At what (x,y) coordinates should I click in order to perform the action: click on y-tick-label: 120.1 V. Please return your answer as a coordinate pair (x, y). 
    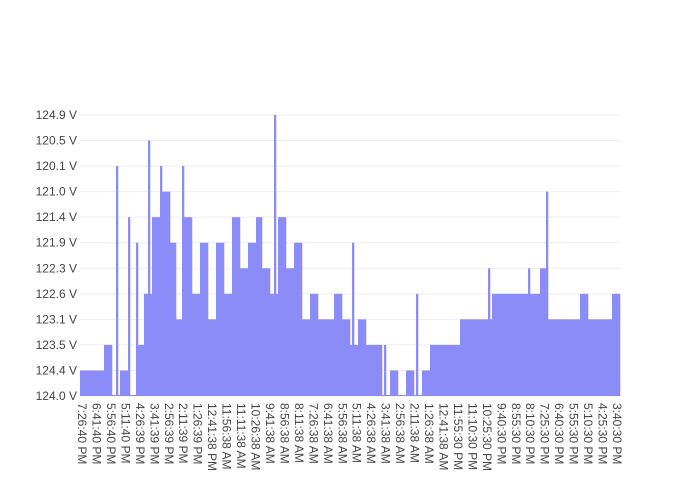
    Looking at the image, I should click on (56, 166).